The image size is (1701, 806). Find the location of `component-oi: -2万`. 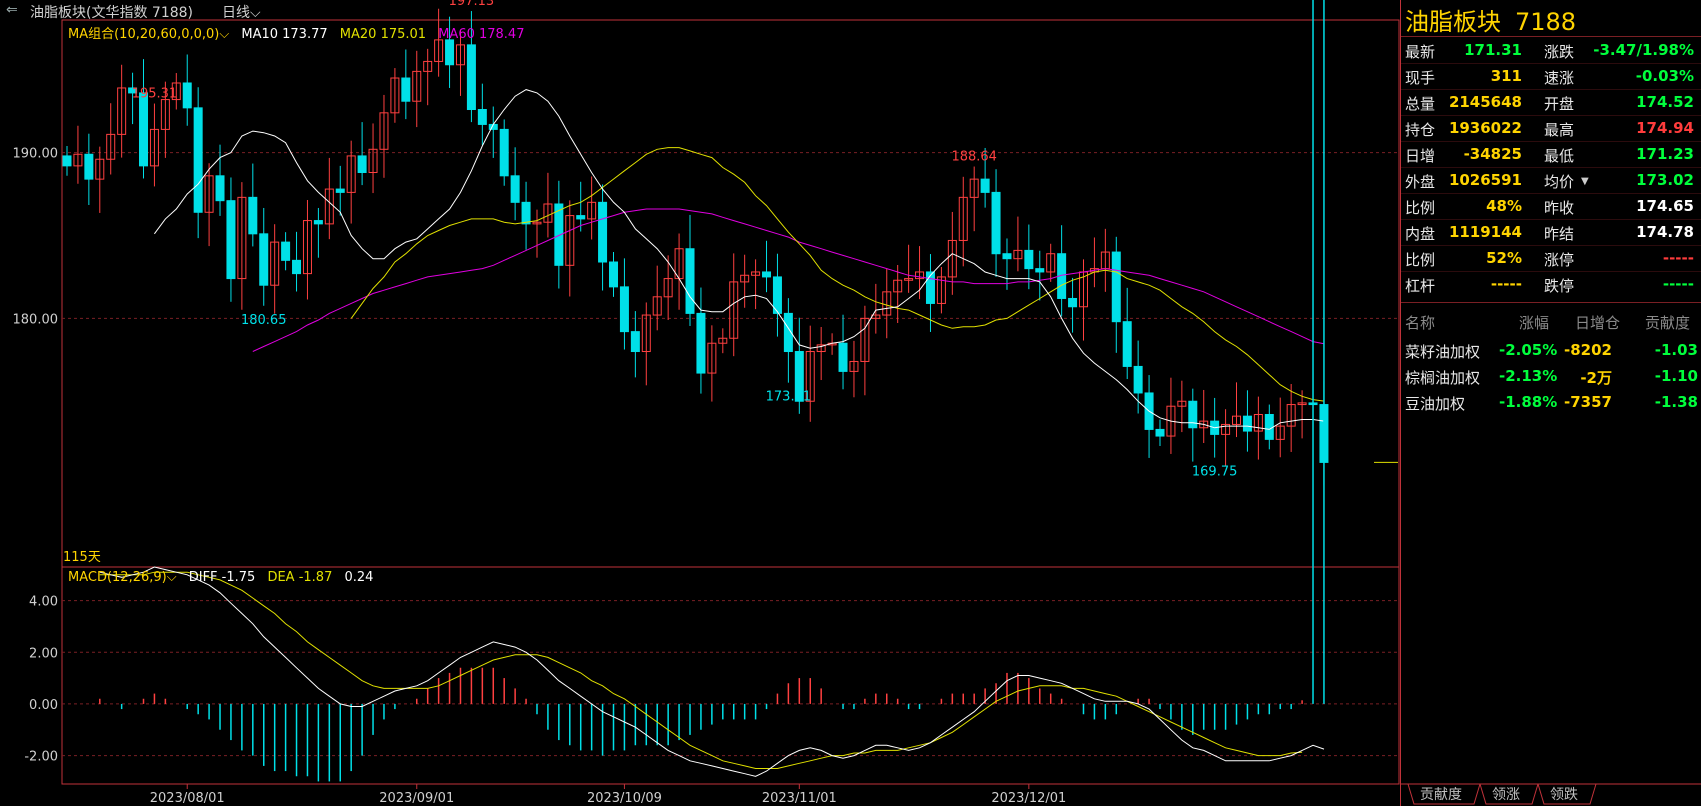

component-oi: -2万 is located at coordinates (1596, 378).